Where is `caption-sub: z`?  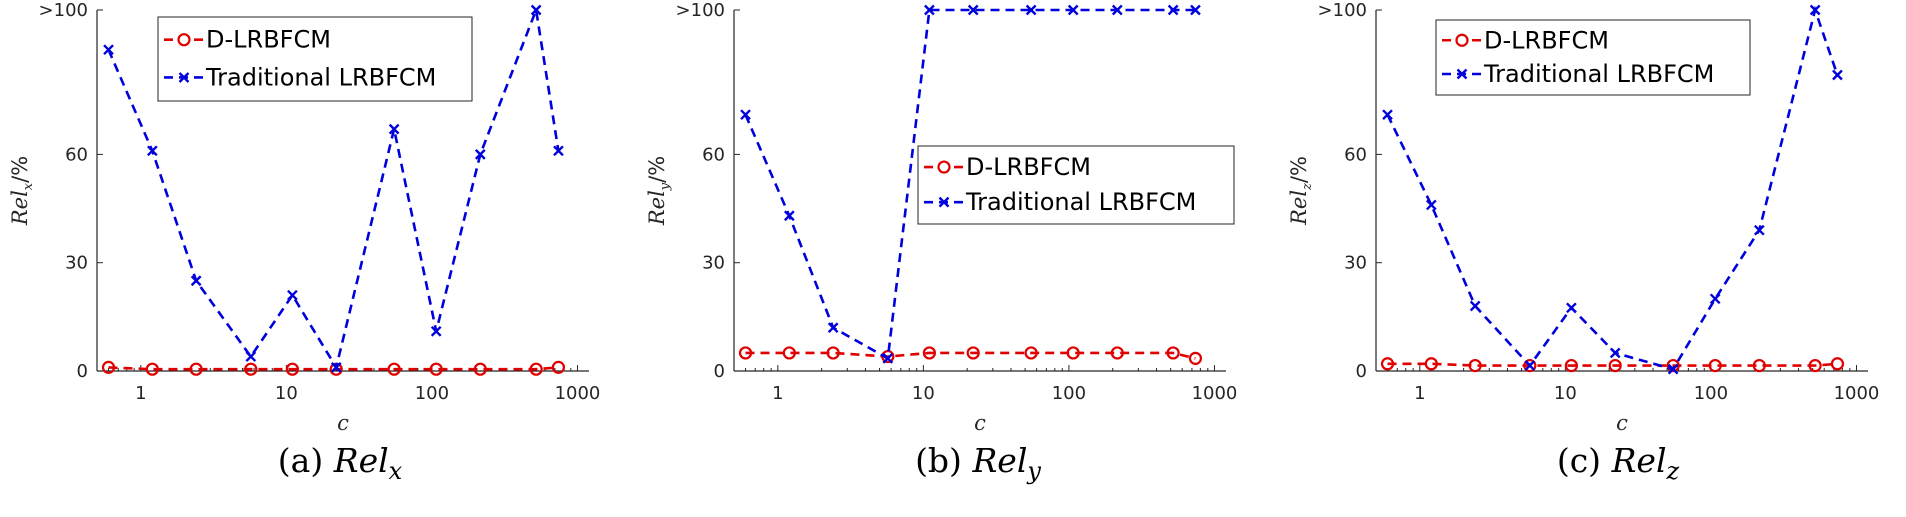 caption-sub: z is located at coordinates (1673, 471).